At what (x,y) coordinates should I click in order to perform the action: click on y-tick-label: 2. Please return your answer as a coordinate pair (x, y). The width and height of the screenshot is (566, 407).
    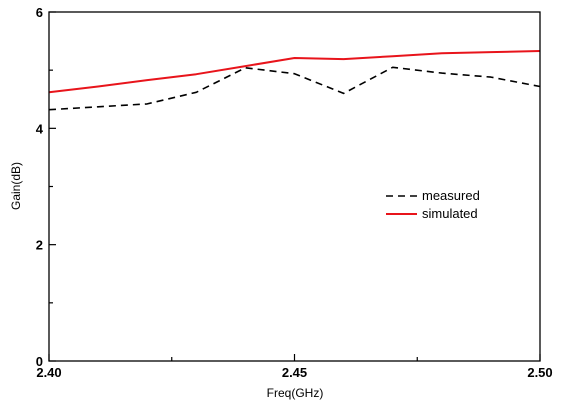
    Looking at the image, I should click on (39, 245).